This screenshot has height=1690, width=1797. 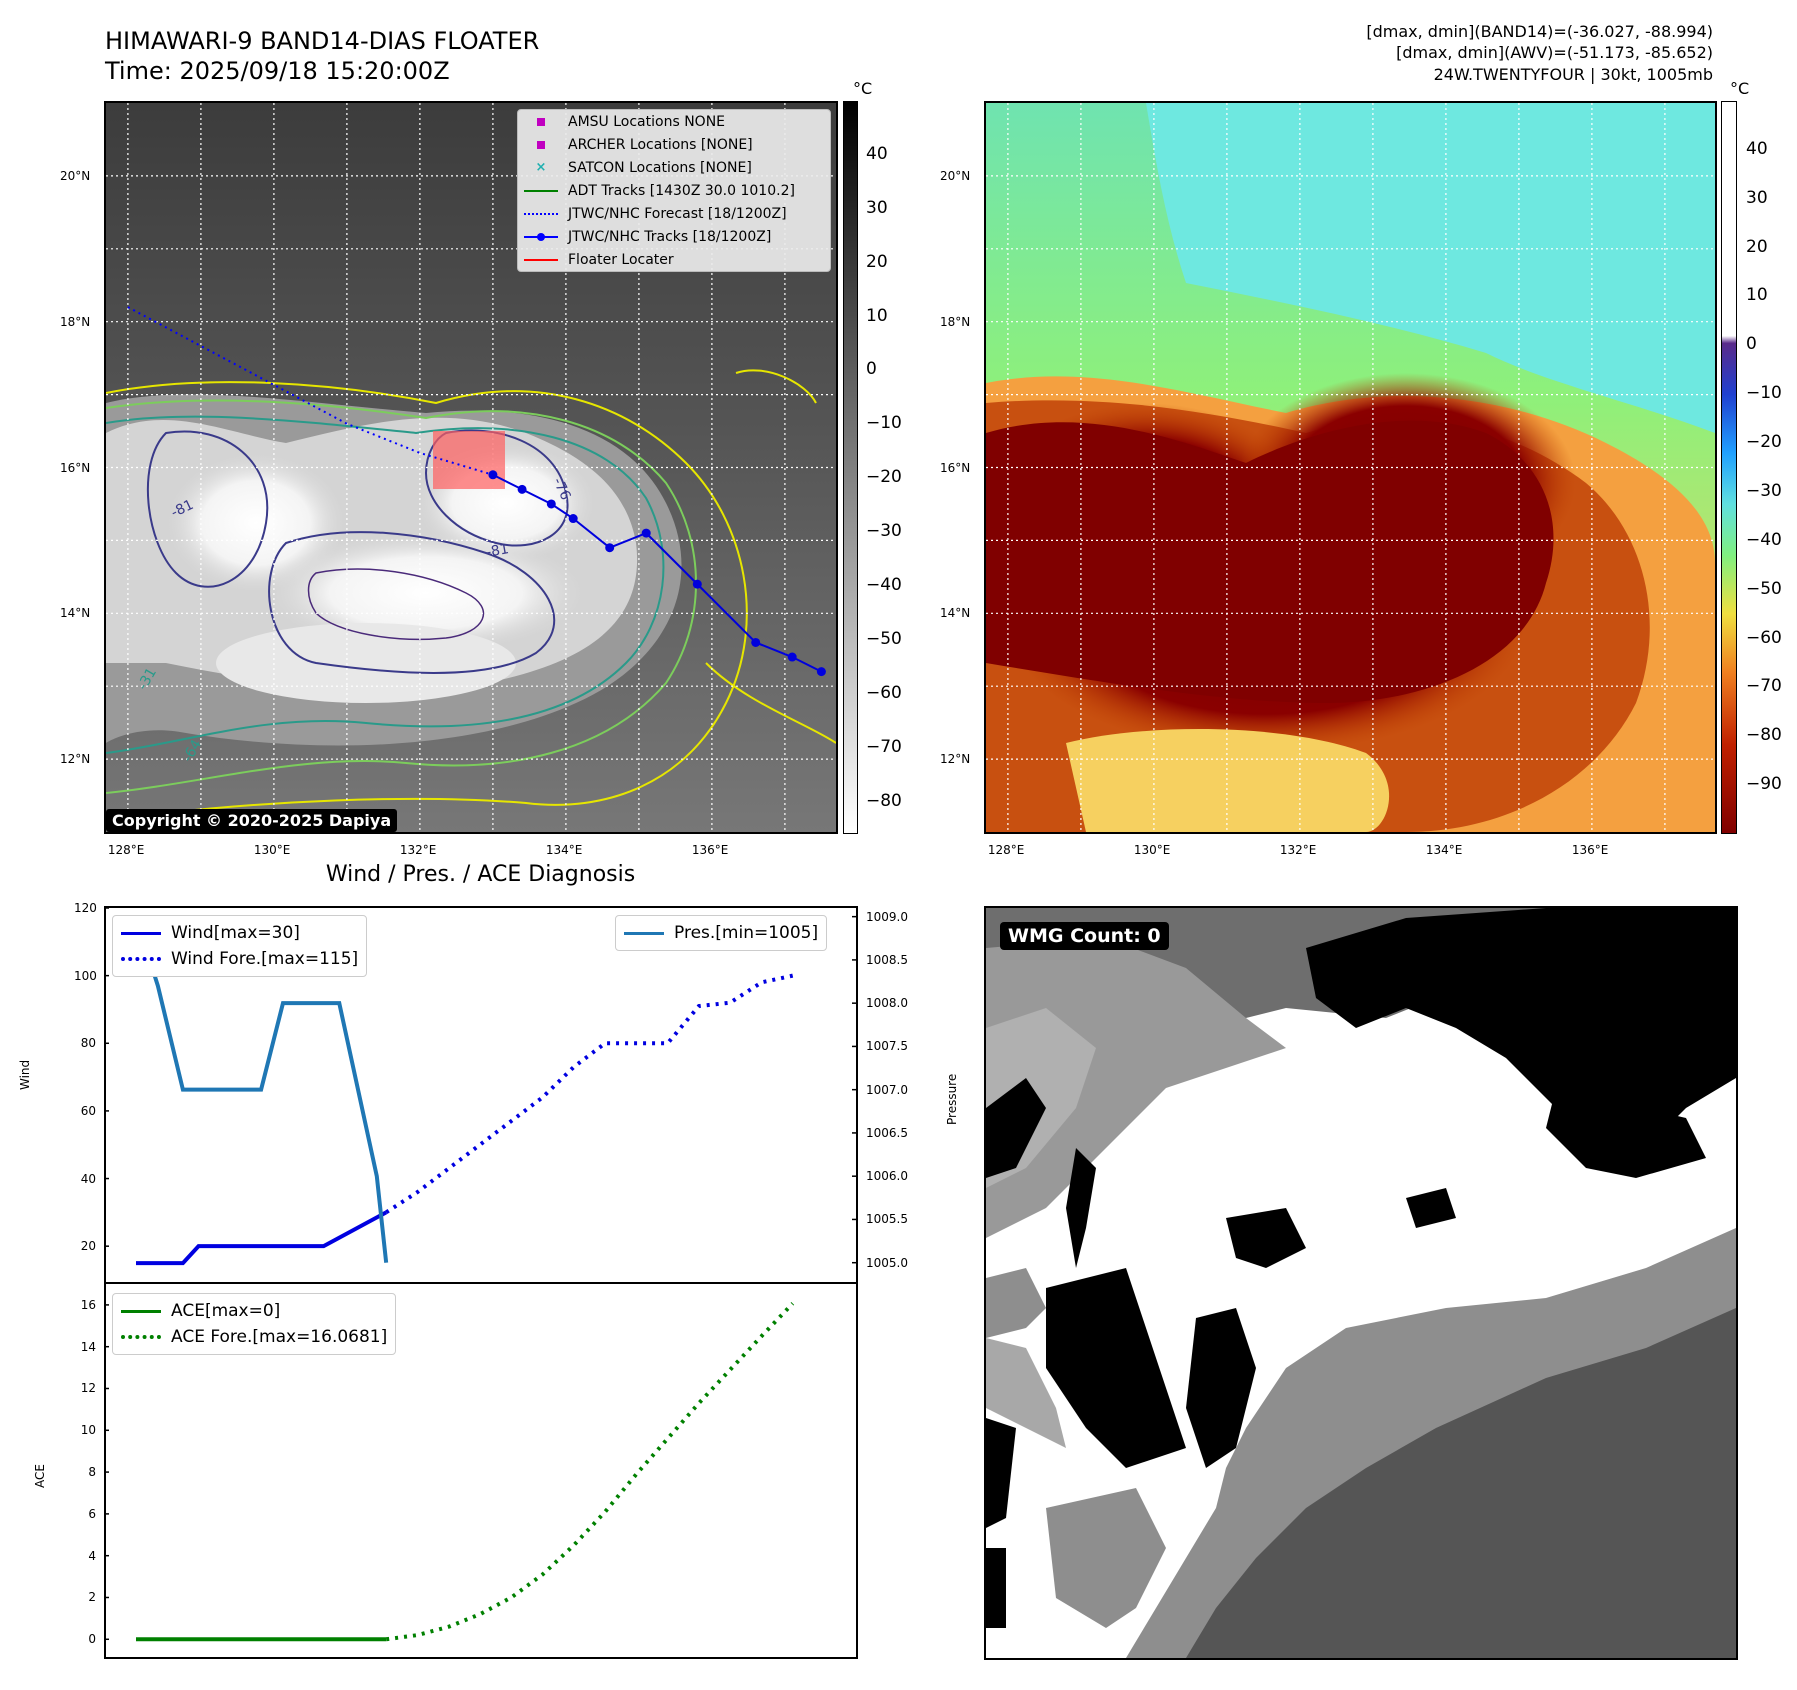 I want to click on legend-item: ARCHER Locations [NONE], so click(x=674, y=144).